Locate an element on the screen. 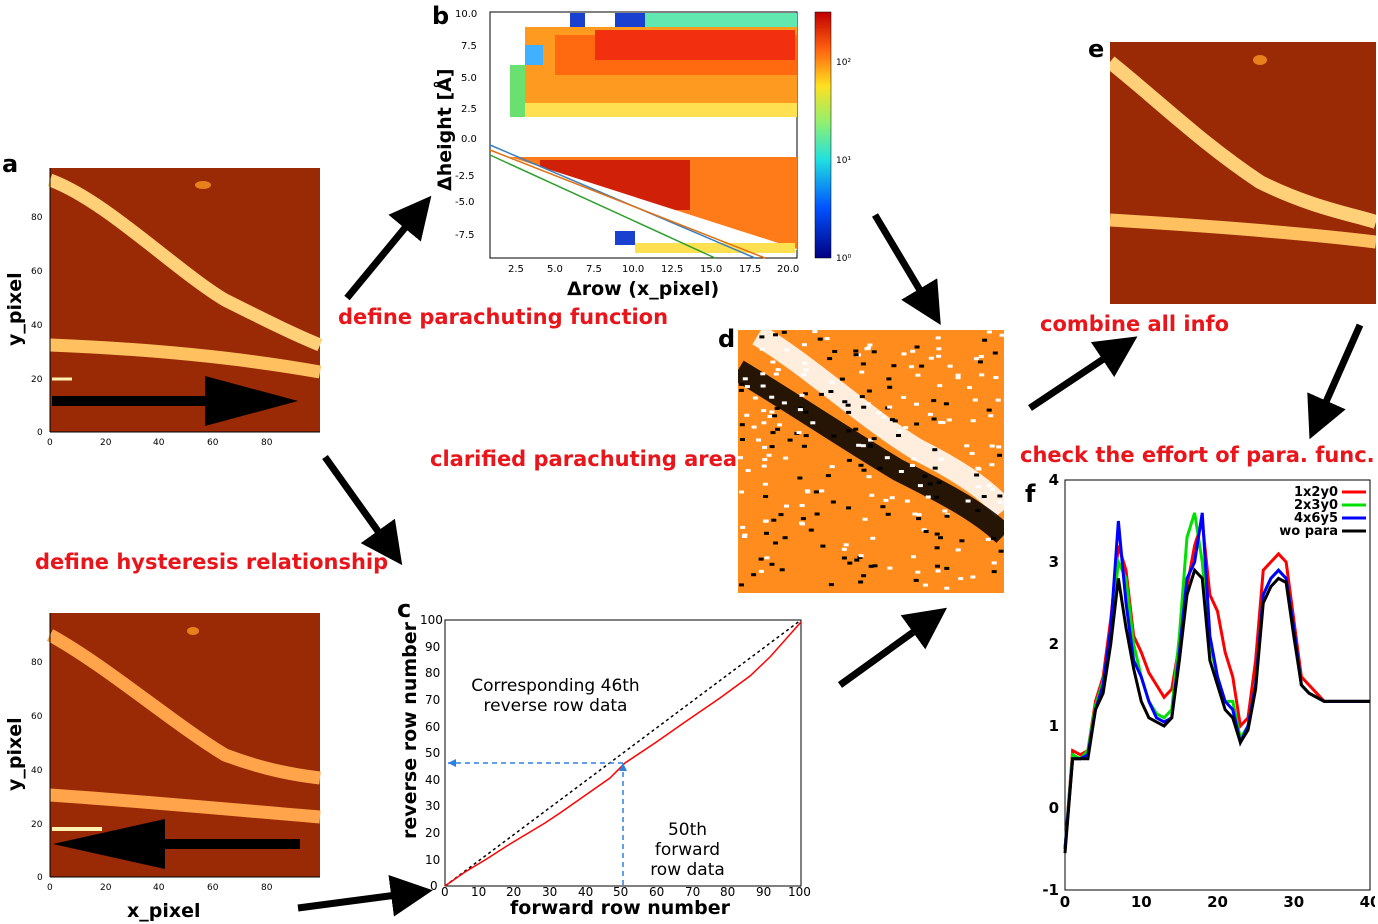 This screenshot has height=924, width=1378. panel-c-annotation-bottom: 50th forward row data is located at coordinates (687, 850).